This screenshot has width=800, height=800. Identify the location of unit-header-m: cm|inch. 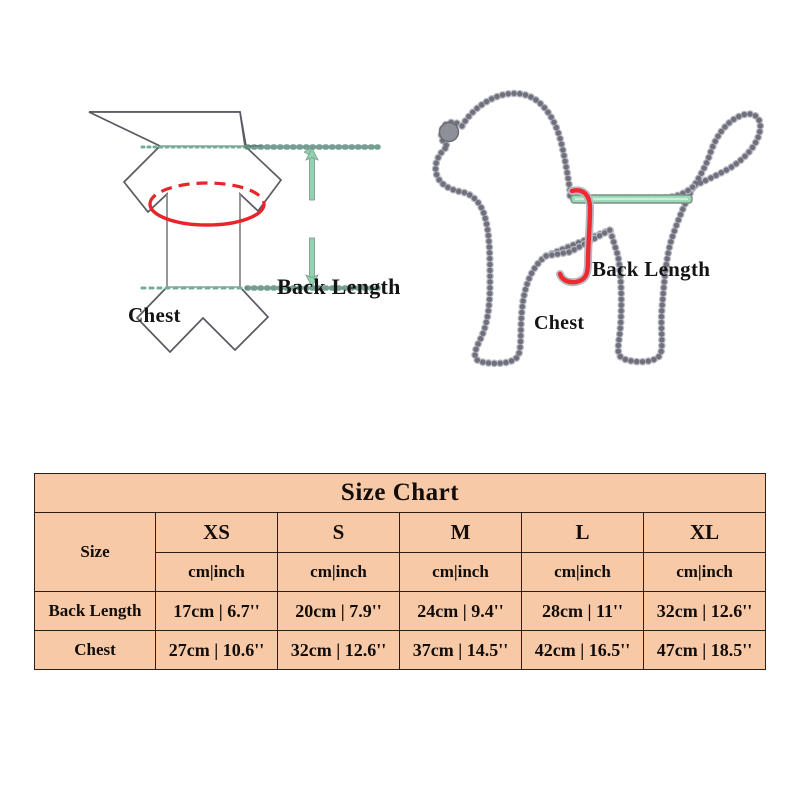
(460, 571).